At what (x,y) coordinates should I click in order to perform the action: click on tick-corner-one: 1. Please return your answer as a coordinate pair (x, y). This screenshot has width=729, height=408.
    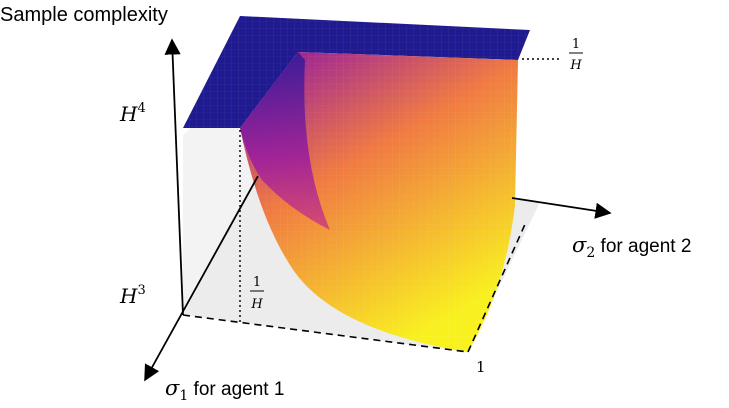
    Looking at the image, I should click on (481, 367).